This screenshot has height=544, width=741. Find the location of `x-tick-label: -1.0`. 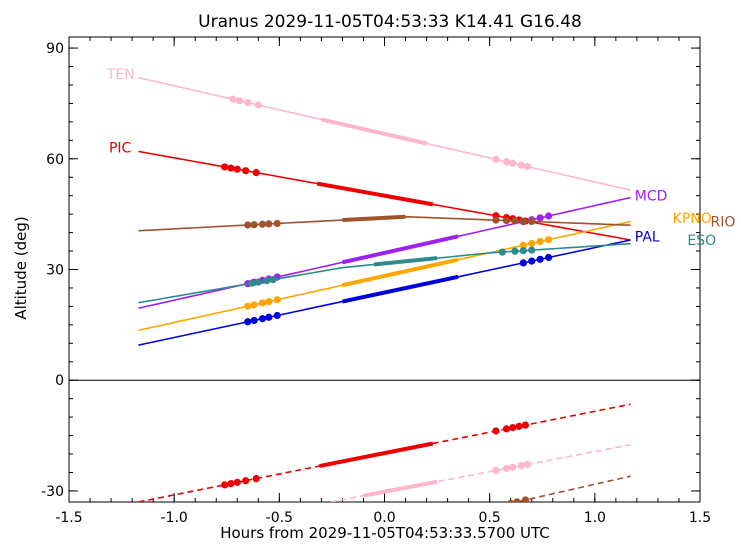

x-tick-label: -1.0 is located at coordinates (174, 518).